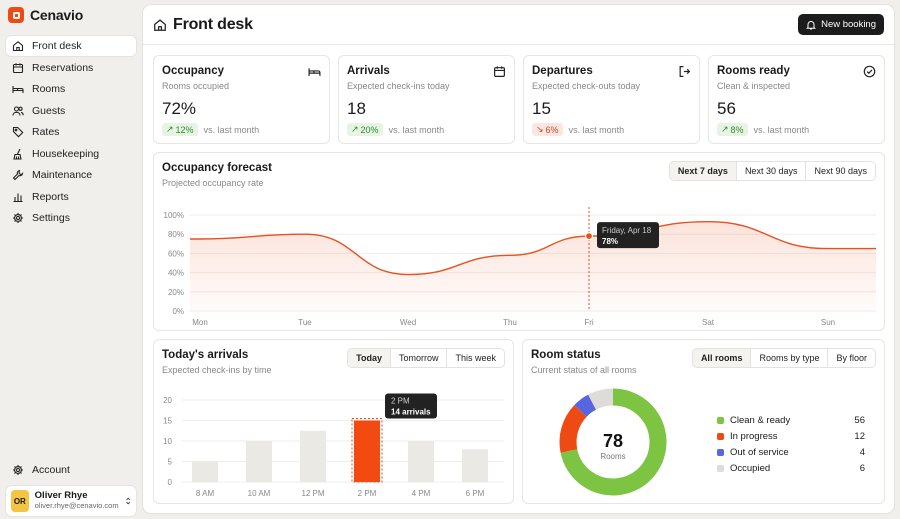  I want to click on tab-next-90-days: Next 90 days, so click(840, 171).